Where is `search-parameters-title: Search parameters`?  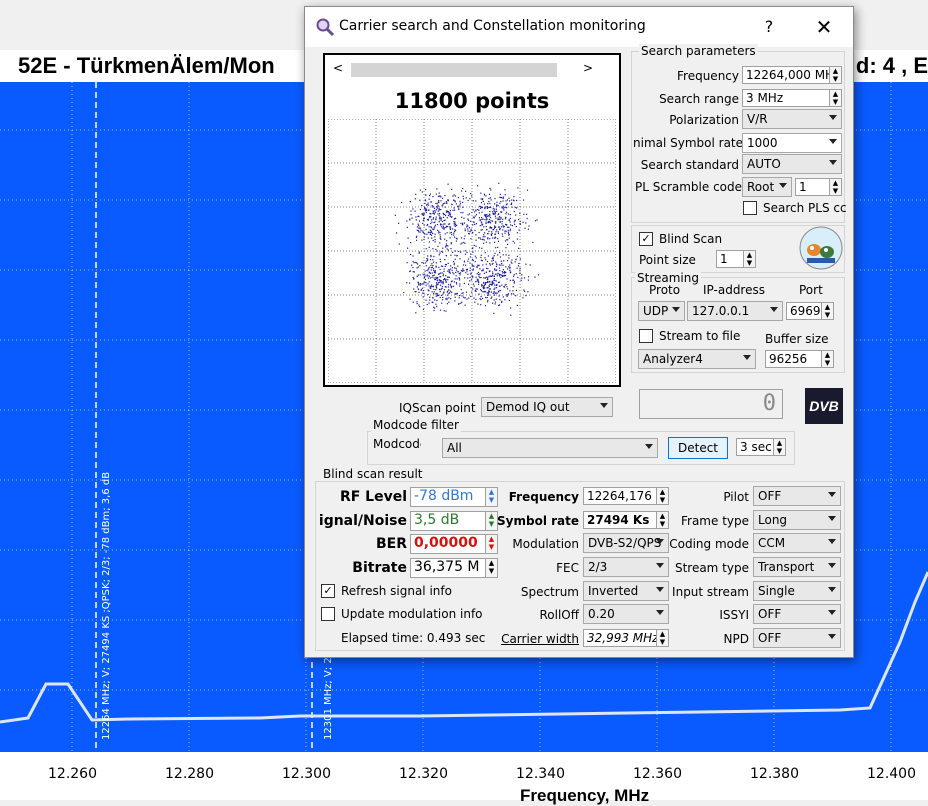 search-parameters-title: Search parameters is located at coordinates (698, 51).